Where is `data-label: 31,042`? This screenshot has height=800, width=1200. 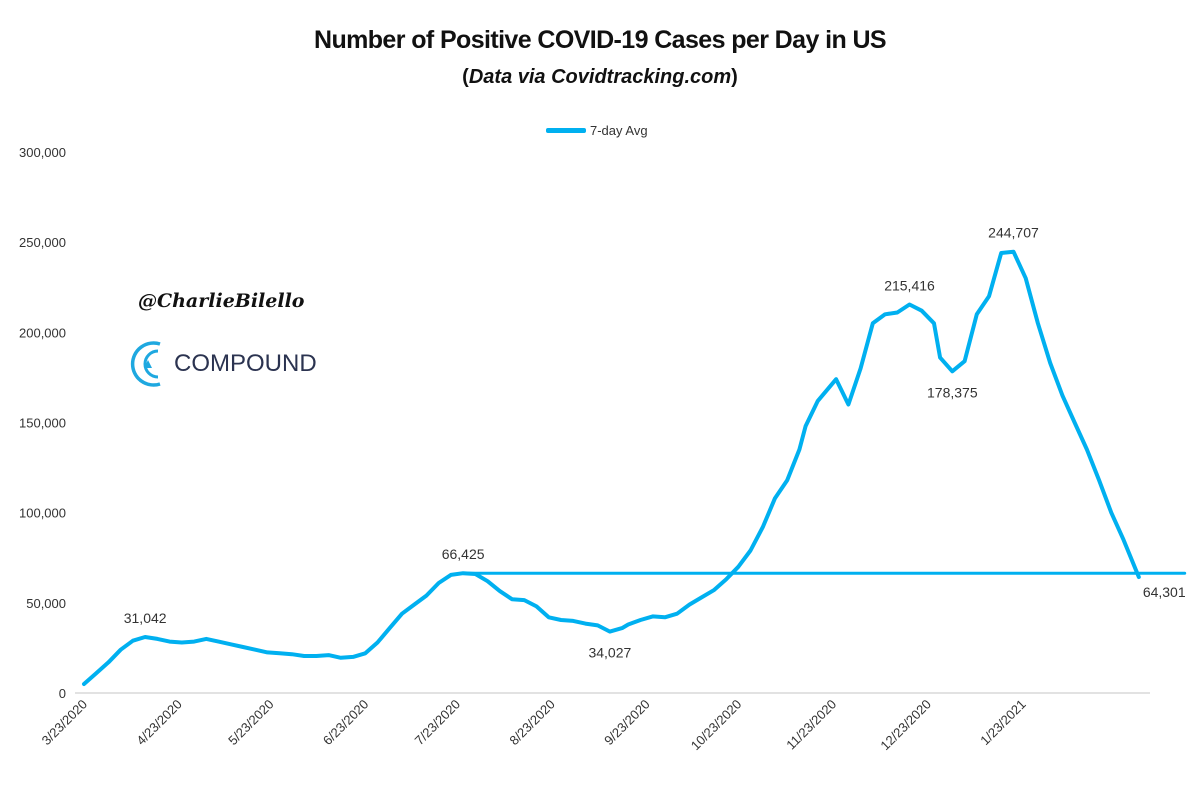 data-label: 31,042 is located at coordinates (145, 618).